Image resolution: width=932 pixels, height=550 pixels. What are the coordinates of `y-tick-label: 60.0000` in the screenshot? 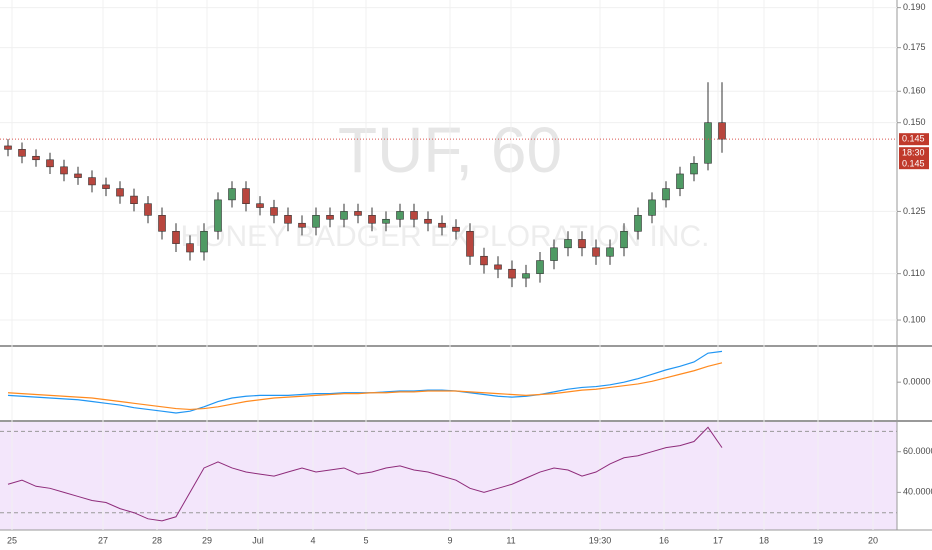 It's located at (917, 451).